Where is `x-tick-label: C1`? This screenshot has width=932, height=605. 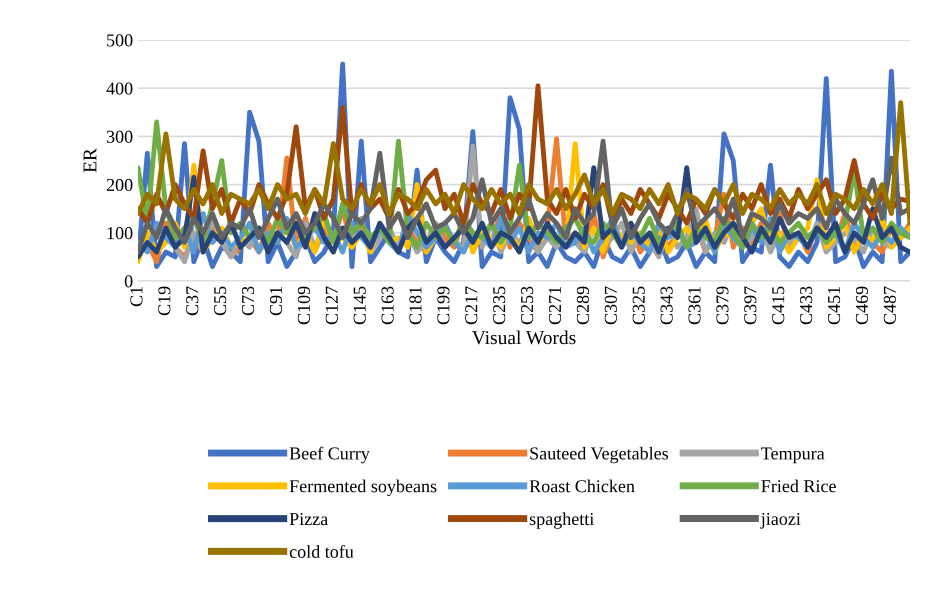 x-tick-label: C1 is located at coordinates (136, 296).